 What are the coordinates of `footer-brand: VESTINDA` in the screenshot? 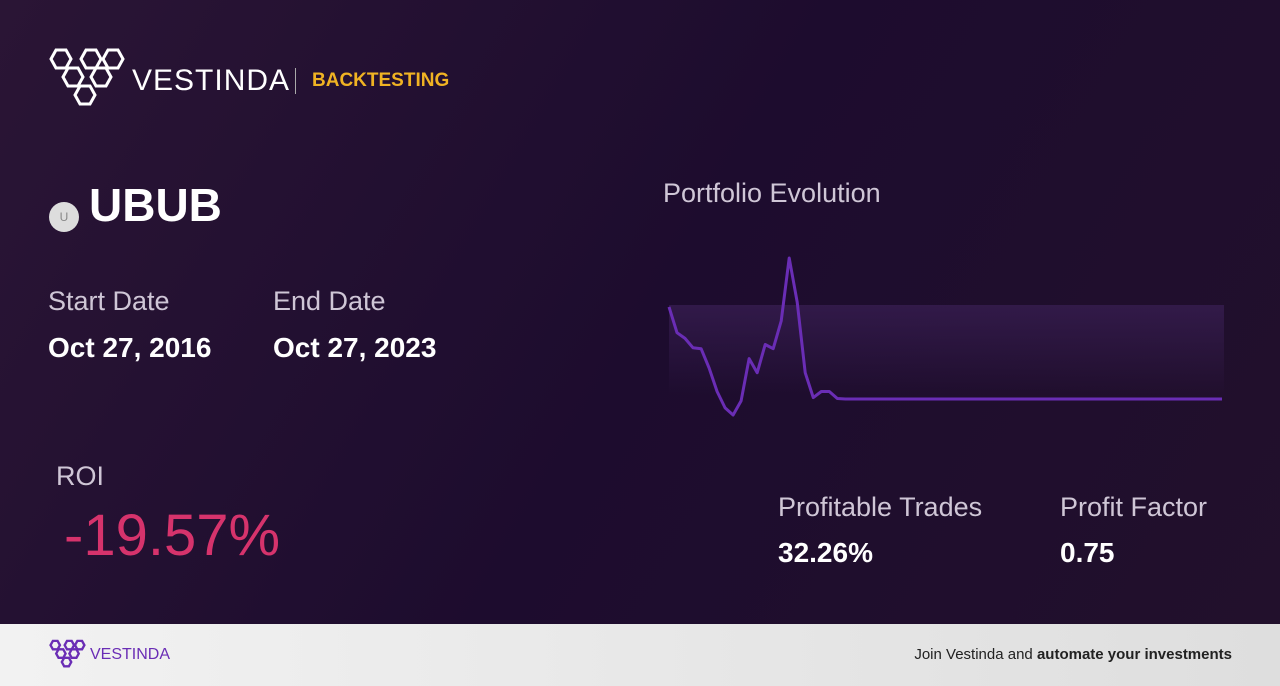 It's located at (130, 654).